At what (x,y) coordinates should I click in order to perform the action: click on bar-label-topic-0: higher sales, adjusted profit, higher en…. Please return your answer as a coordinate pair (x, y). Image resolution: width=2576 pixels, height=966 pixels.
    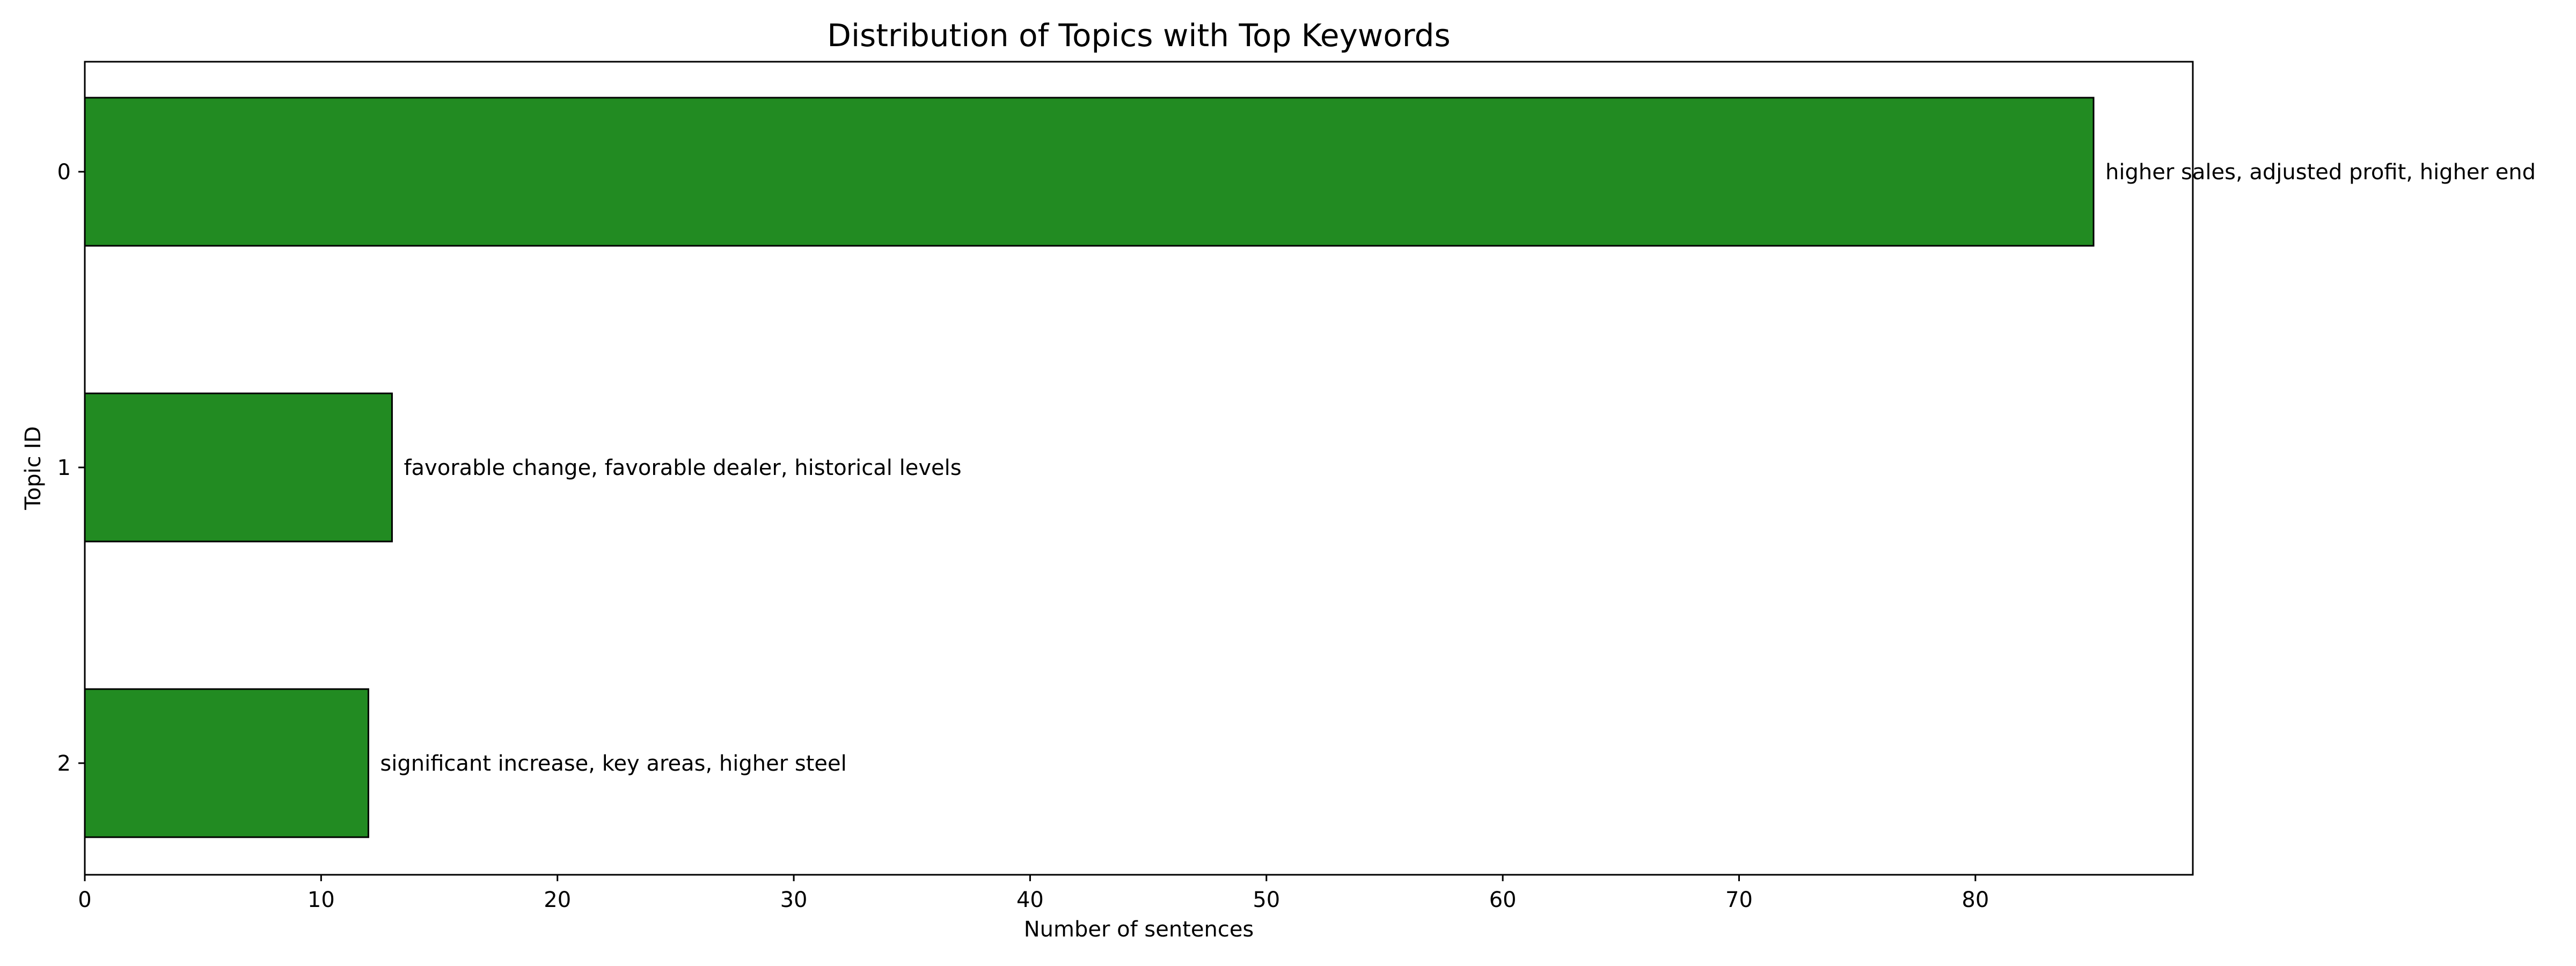
    Looking at the image, I should click on (2320, 172).